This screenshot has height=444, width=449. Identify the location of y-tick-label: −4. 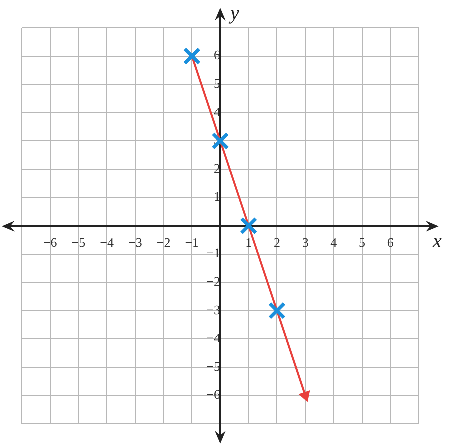
(213, 338).